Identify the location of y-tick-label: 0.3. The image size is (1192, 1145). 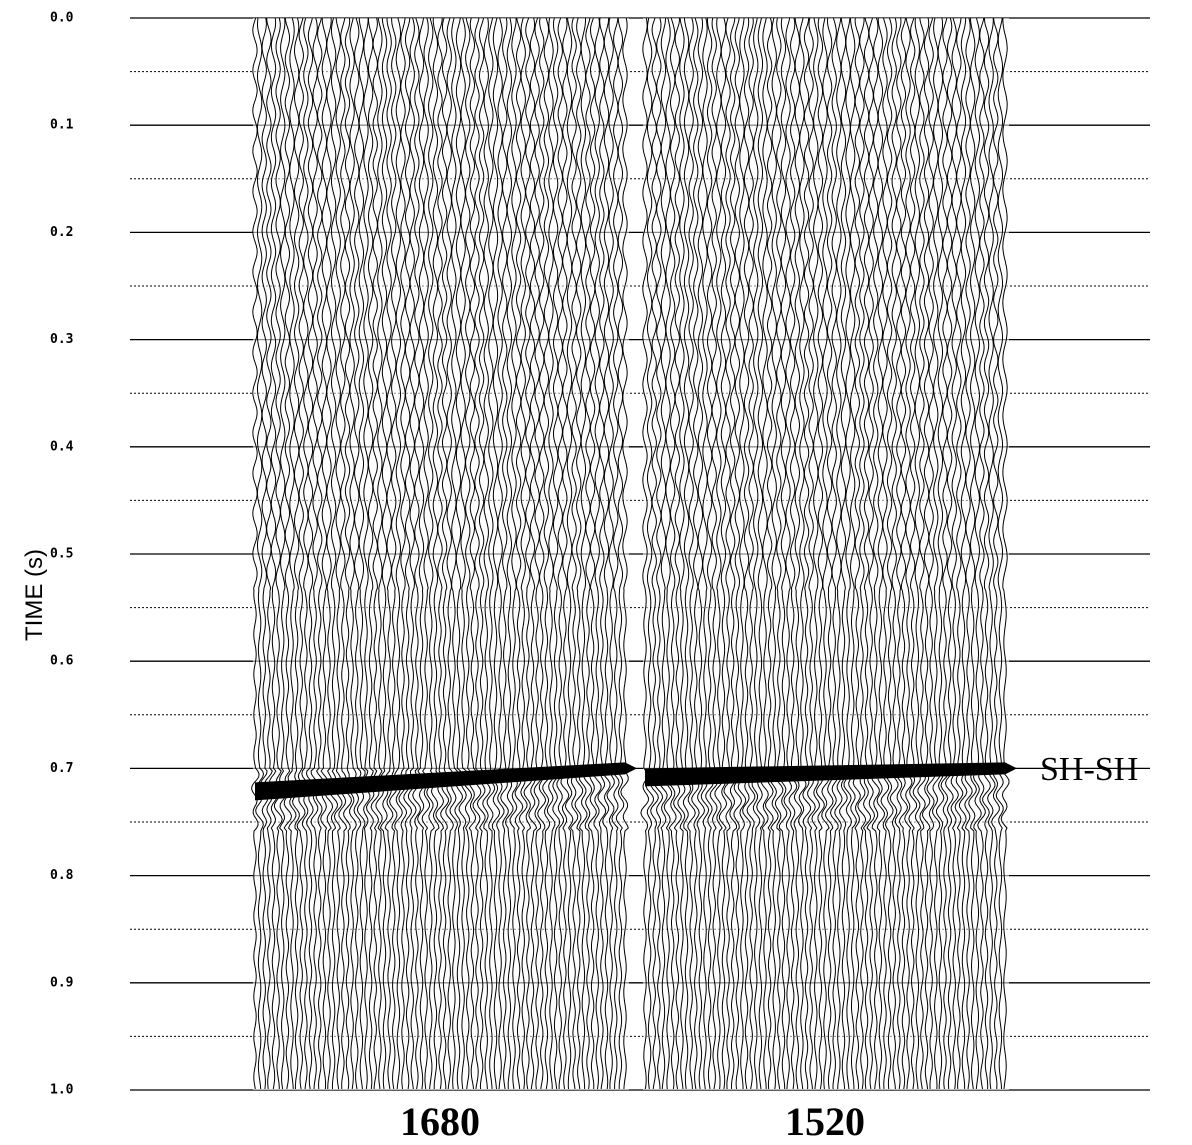
(61, 339).